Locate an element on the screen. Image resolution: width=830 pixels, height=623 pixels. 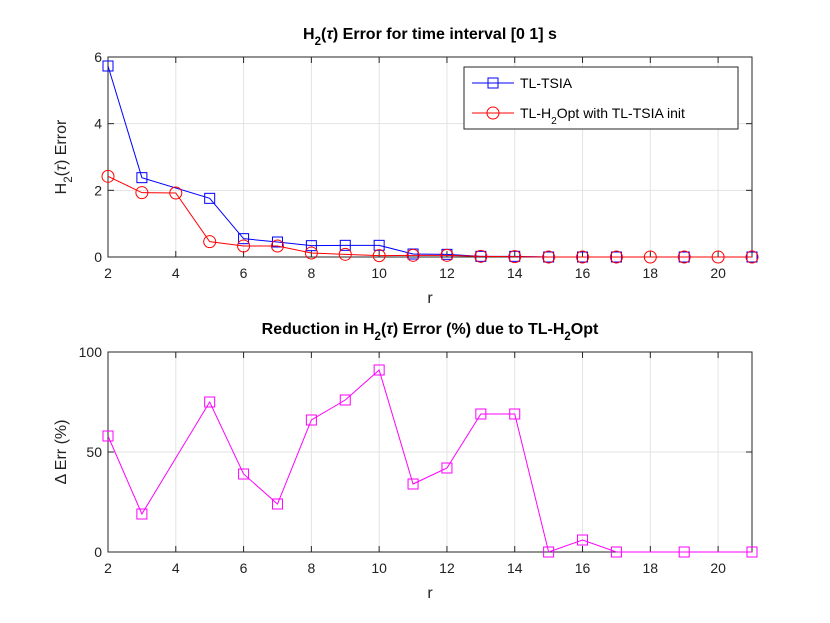
chart-title: H2​(τ) Error for time interval [0 1] s is located at coordinates (430, 37).